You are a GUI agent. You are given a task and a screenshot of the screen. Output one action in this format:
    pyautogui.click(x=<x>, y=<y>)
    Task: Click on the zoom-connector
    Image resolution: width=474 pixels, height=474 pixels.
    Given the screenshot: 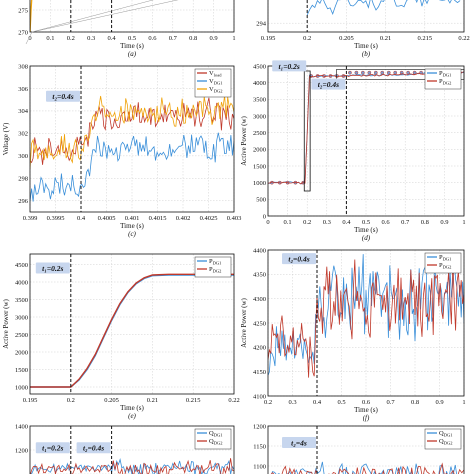 What is the action you would take?
    pyautogui.click(x=92, y=16)
    